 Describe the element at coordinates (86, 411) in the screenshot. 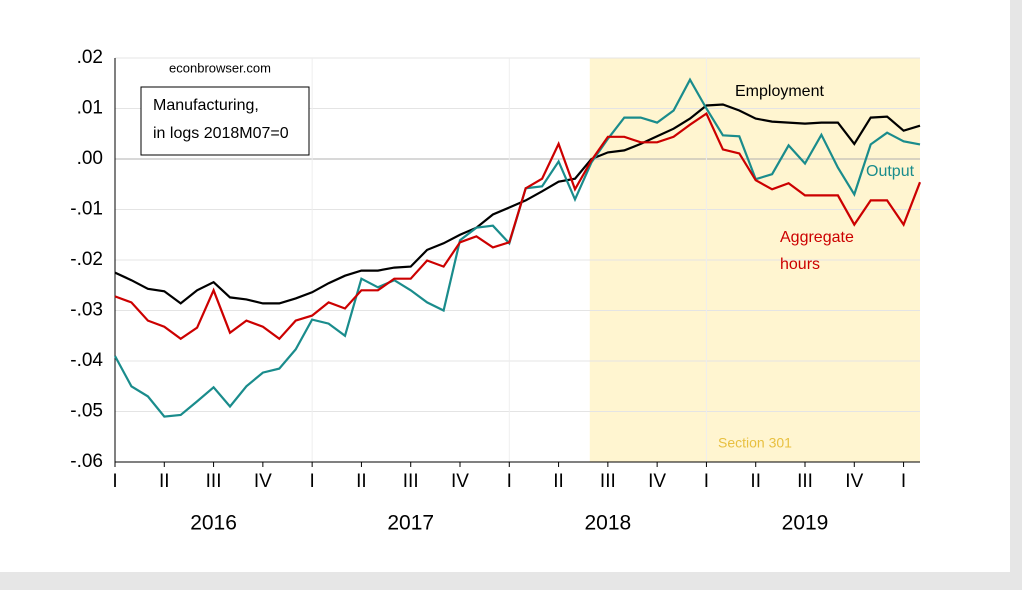

I see `y-tick-label: -.05` at that location.